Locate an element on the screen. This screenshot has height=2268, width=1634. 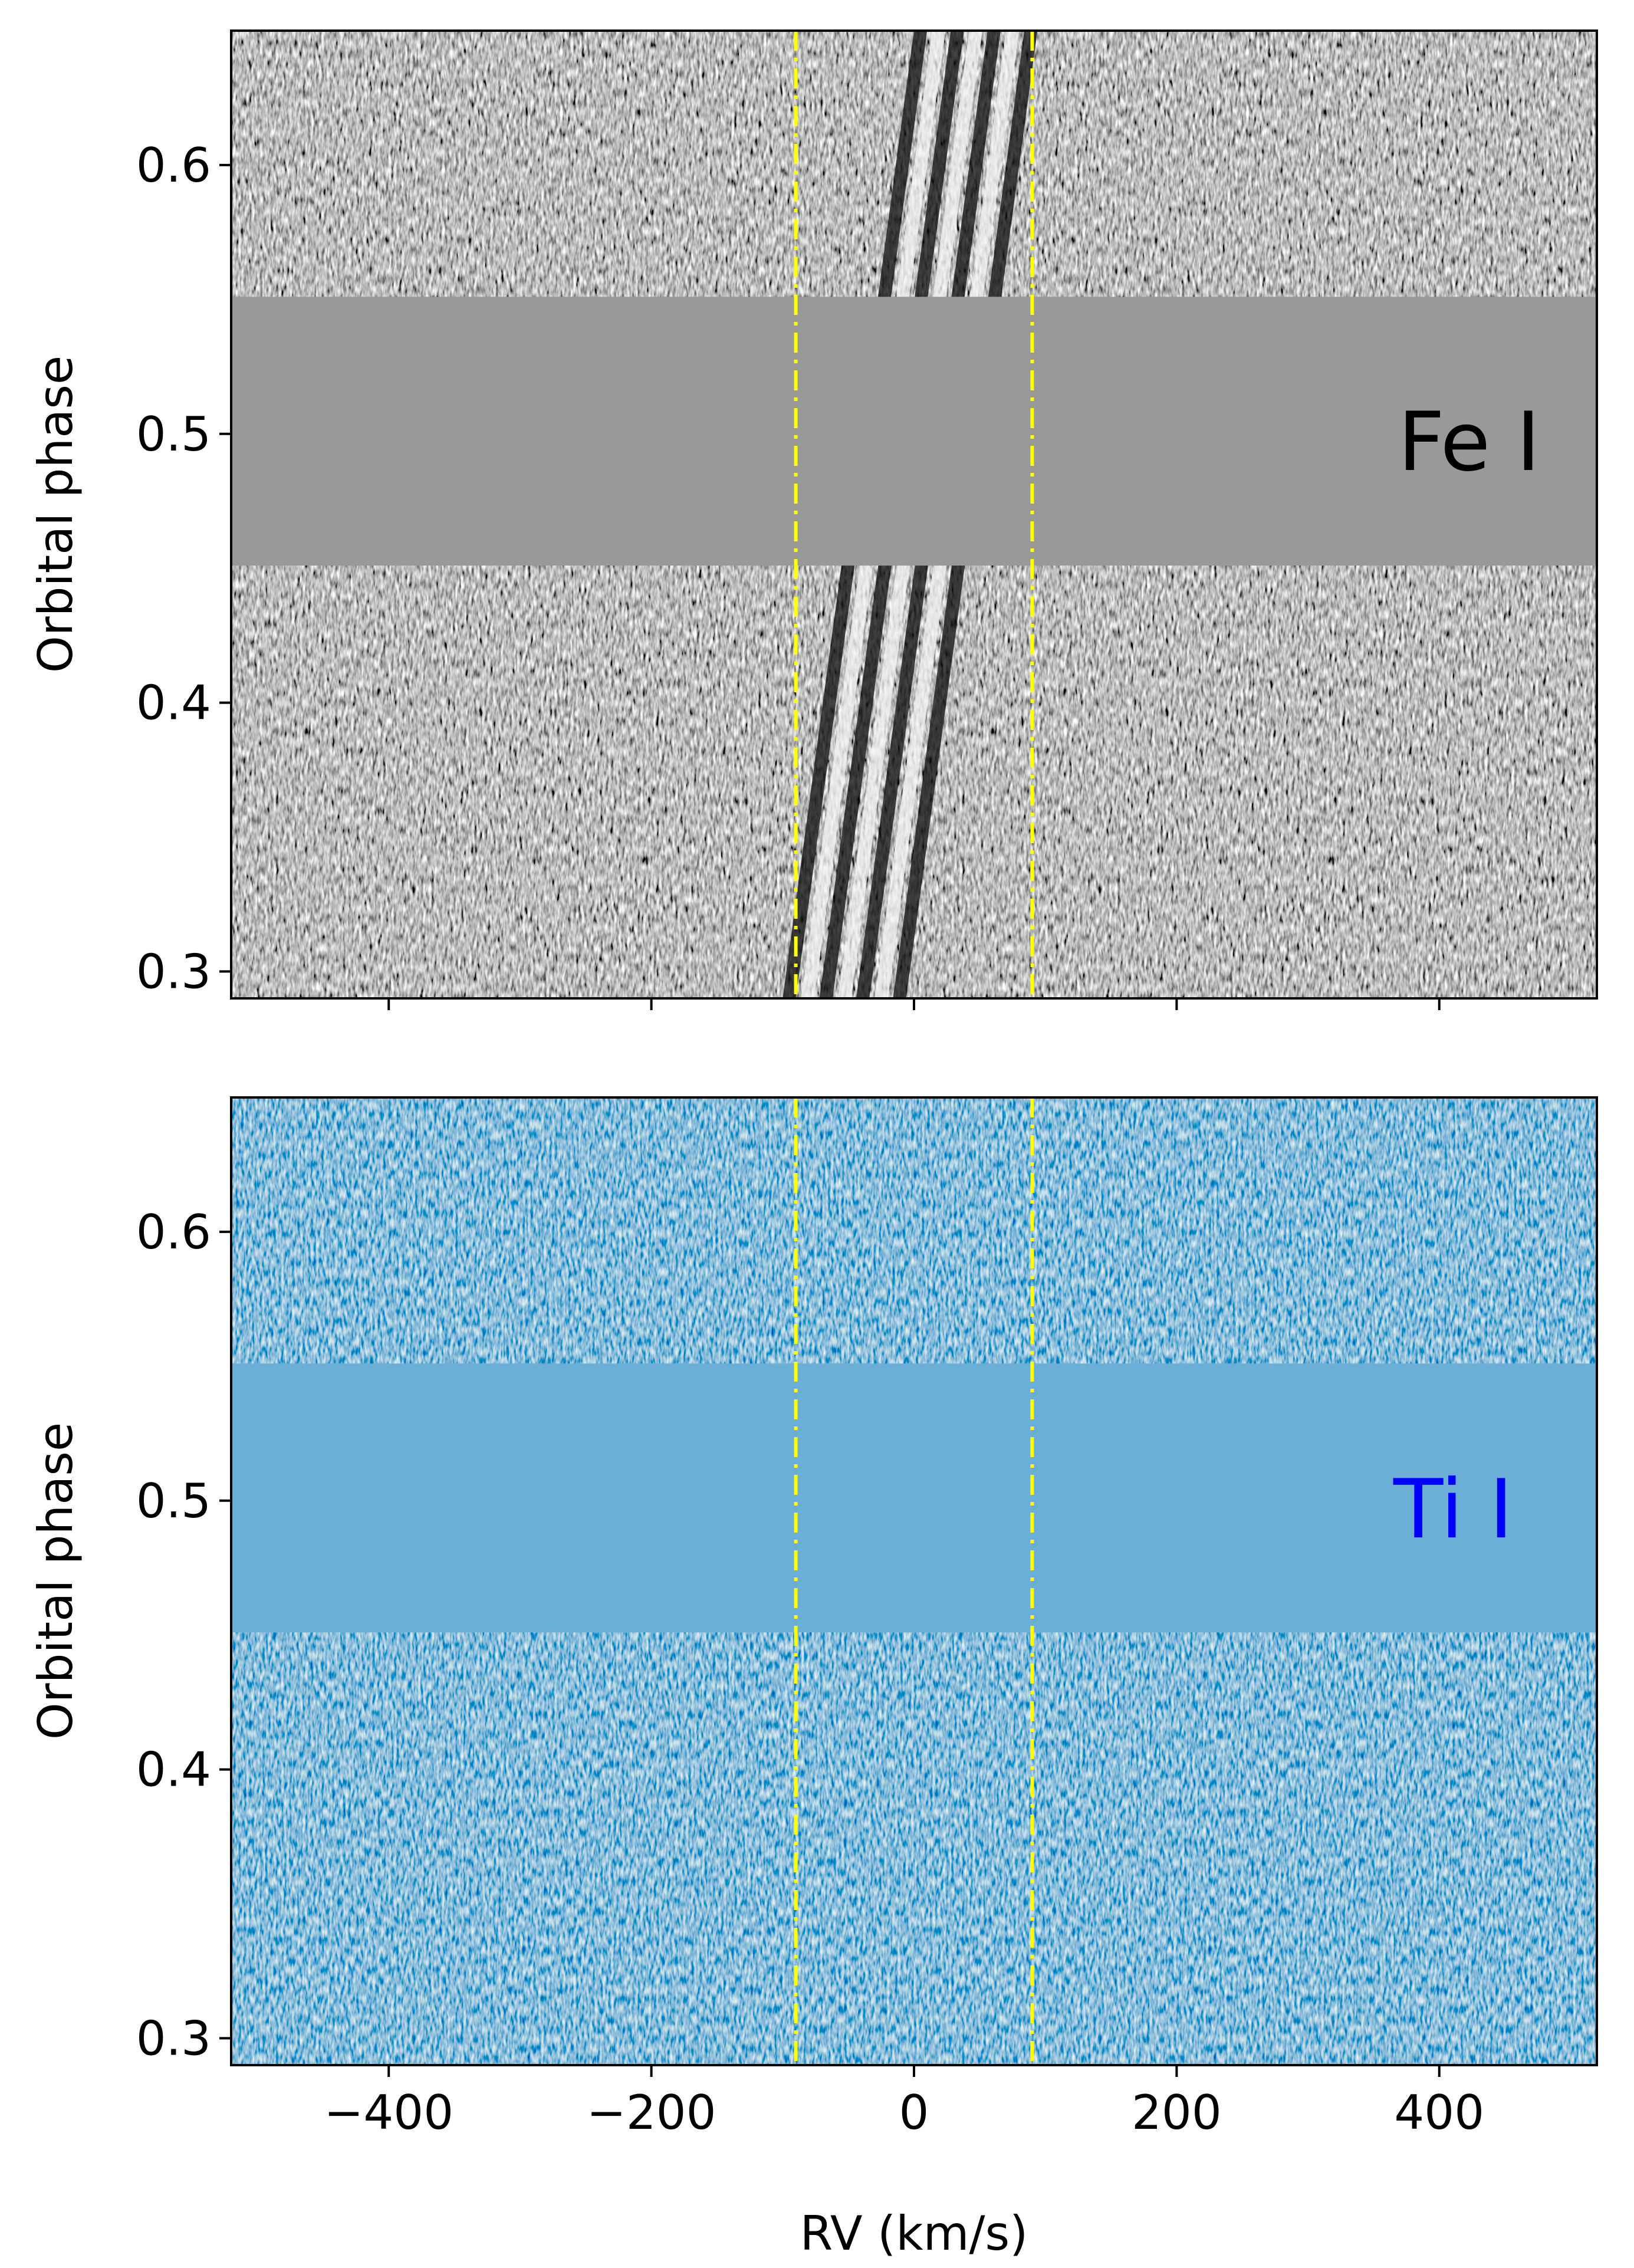
ti-y-tick-label: 0.6 is located at coordinates (173, 1232).